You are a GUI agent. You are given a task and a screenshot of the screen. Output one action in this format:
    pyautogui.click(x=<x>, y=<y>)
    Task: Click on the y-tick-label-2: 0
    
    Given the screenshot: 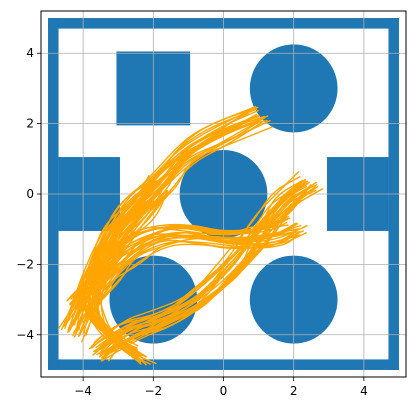 What is the action you would take?
    pyautogui.click(x=30, y=194)
    